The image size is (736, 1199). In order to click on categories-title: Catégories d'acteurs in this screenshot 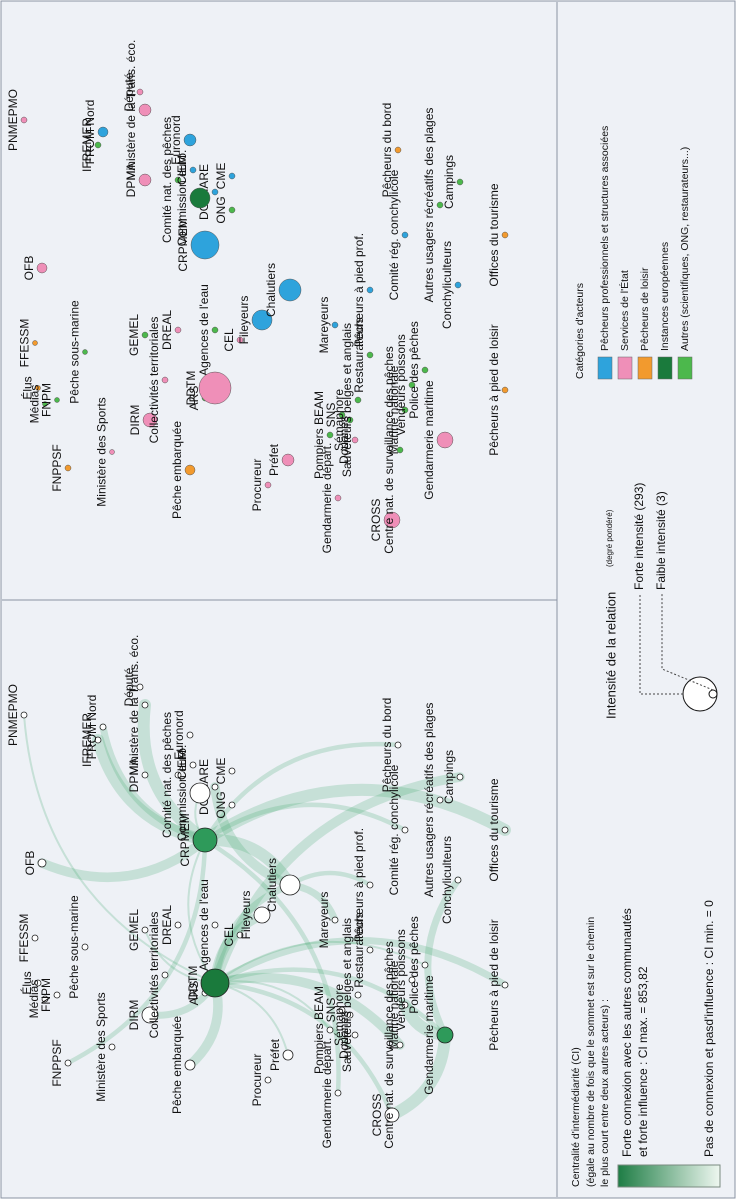, I will do `click(580, 331)`.